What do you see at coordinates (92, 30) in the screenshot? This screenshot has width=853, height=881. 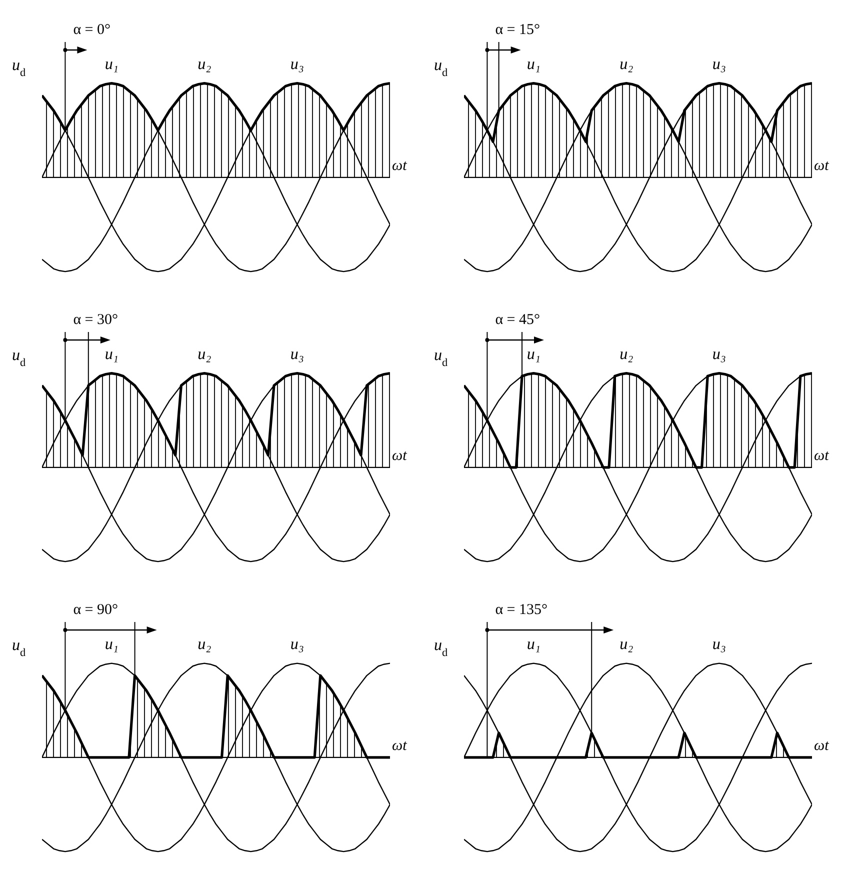 I see `chart-title: α = 0°` at bounding box center [92, 30].